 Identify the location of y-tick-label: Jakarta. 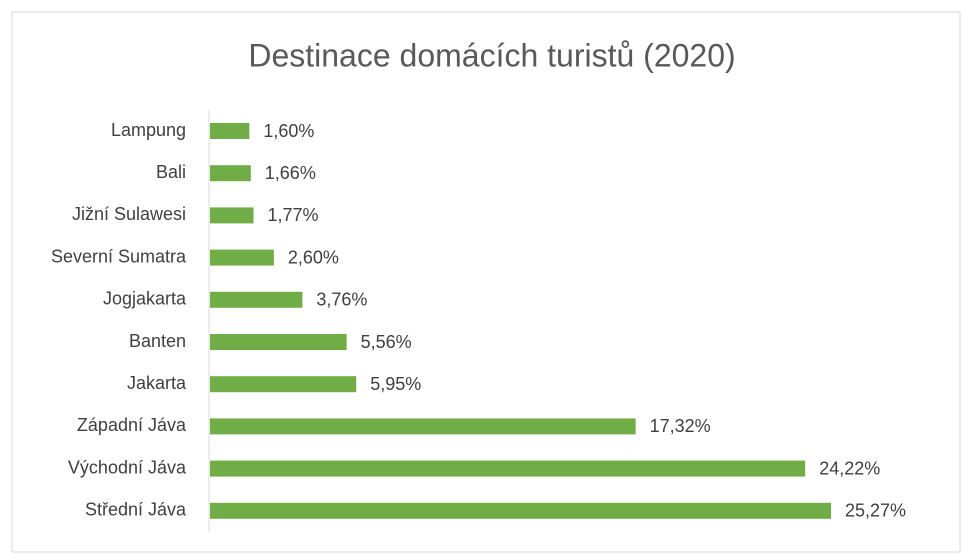
(157, 383).